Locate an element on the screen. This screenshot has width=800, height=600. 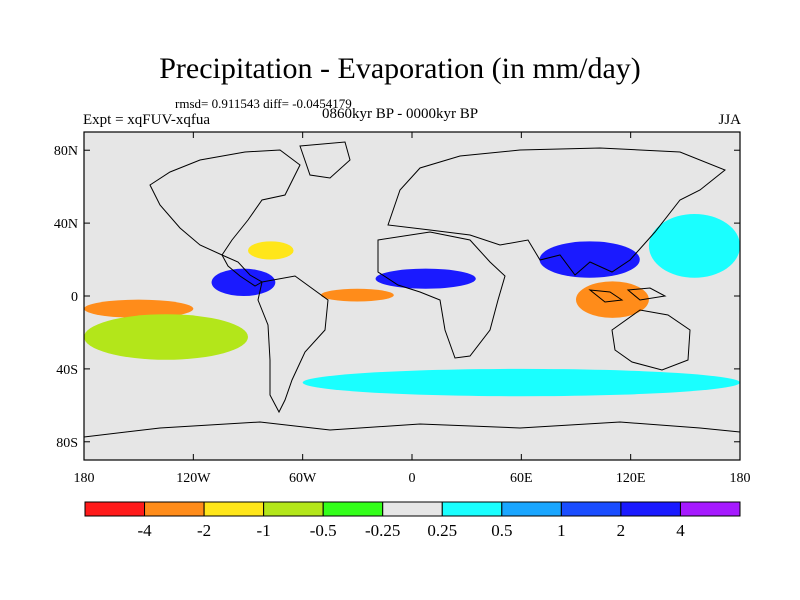
colorbar-label: -0.25 is located at coordinates (382, 530).